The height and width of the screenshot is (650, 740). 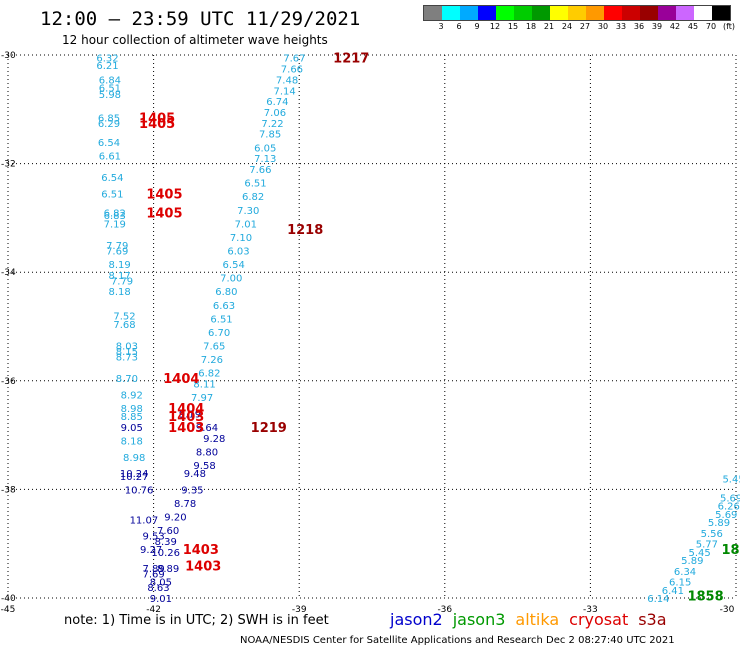 I want to click on colorbar-label: 6, so click(x=459, y=26).